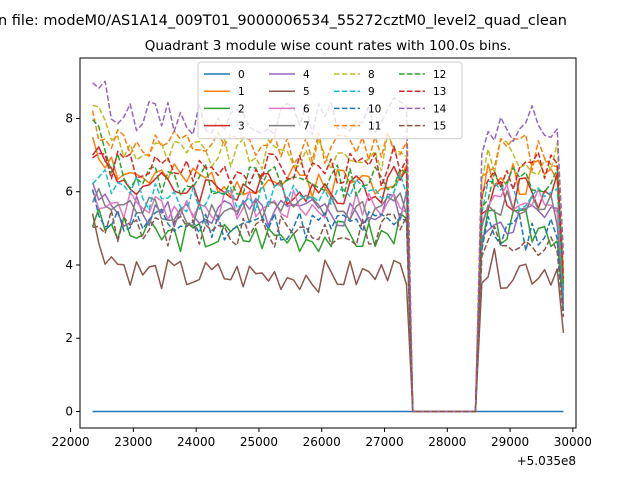  What do you see at coordinates (546, 461) in the screenshot?
I see `x-axis-offset-label: +5.035e8` at bounding box center [546, 461].